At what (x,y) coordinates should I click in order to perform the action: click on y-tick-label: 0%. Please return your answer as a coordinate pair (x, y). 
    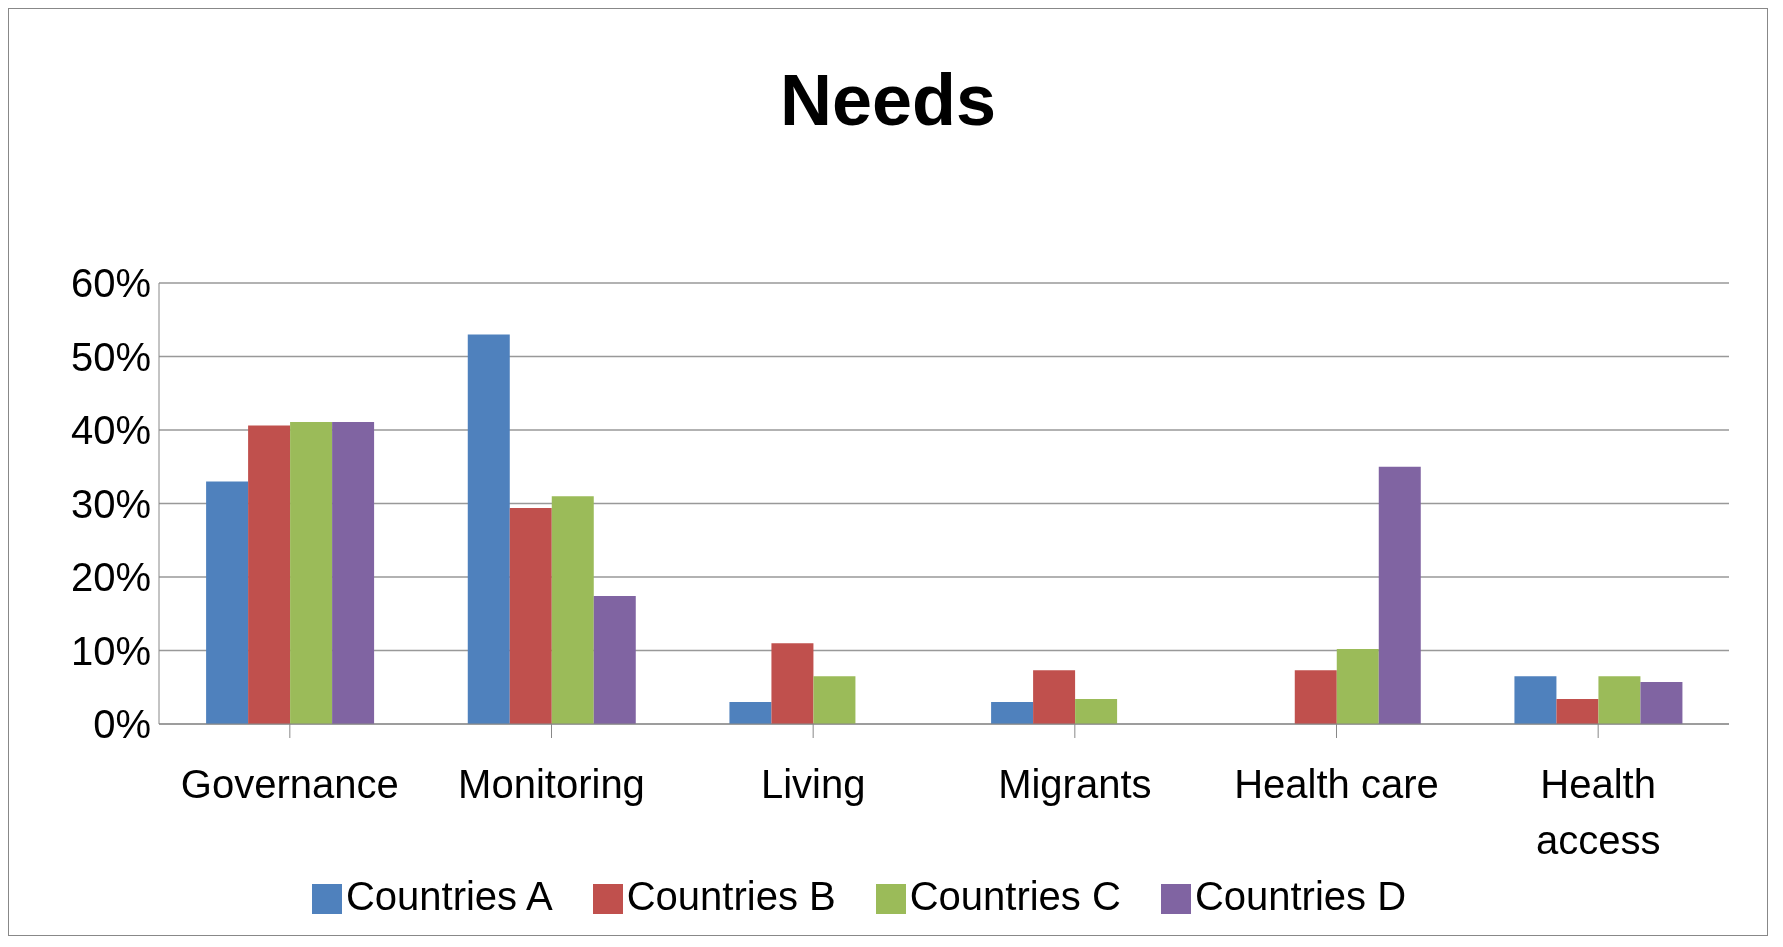
    Looking at the image, I should click on (122, 724).